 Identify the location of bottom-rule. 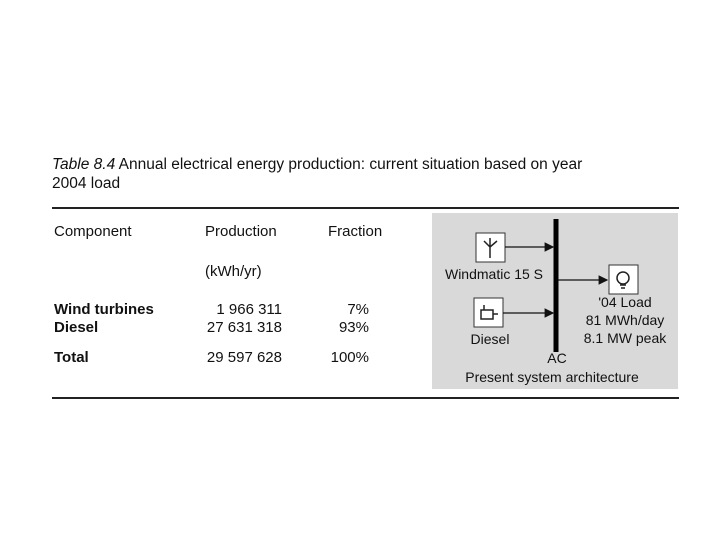
(365, 398).